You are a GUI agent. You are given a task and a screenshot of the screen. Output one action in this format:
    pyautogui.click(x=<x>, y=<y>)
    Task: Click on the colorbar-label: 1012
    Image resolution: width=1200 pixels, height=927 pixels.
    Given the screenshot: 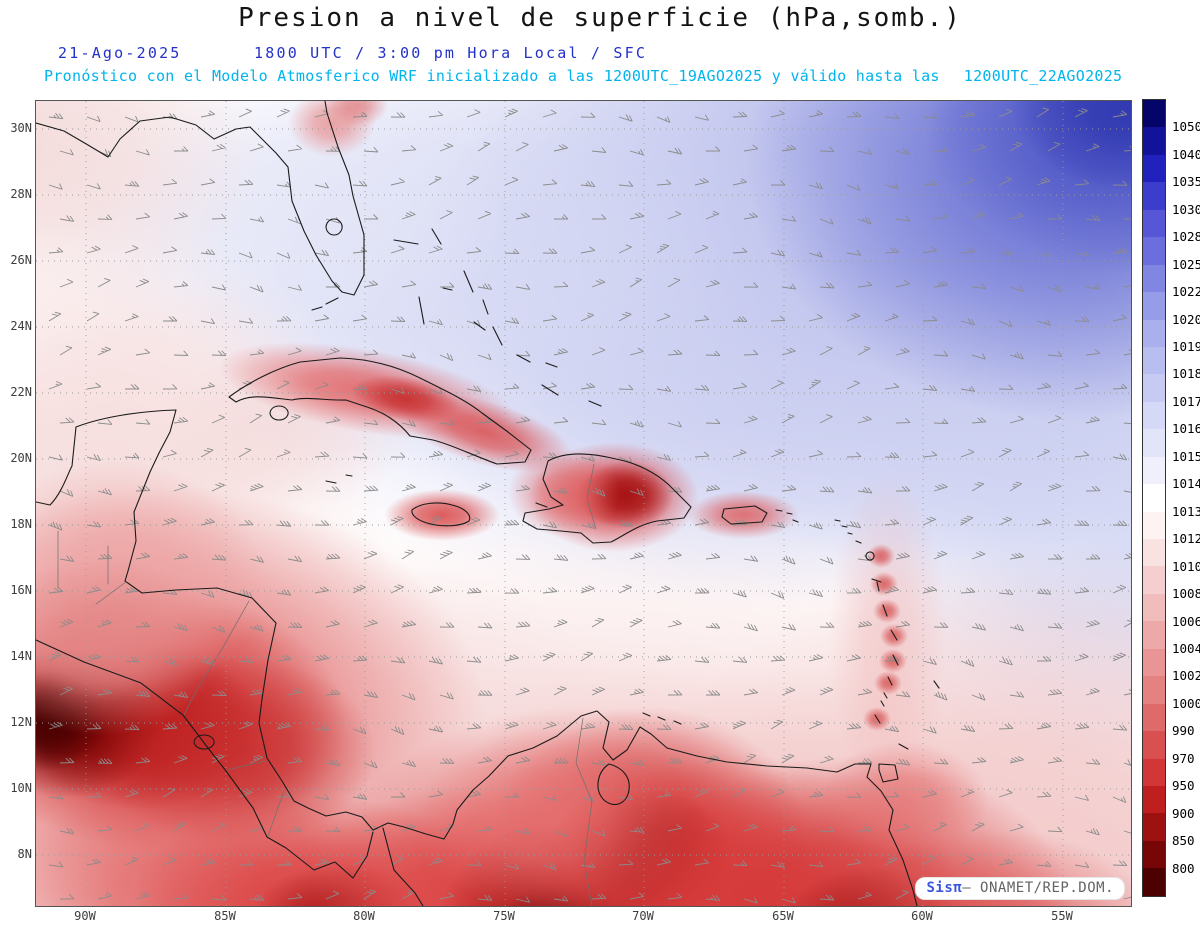 What is the action you would take?
    pyautogui.click(x=1184, y=539)
    